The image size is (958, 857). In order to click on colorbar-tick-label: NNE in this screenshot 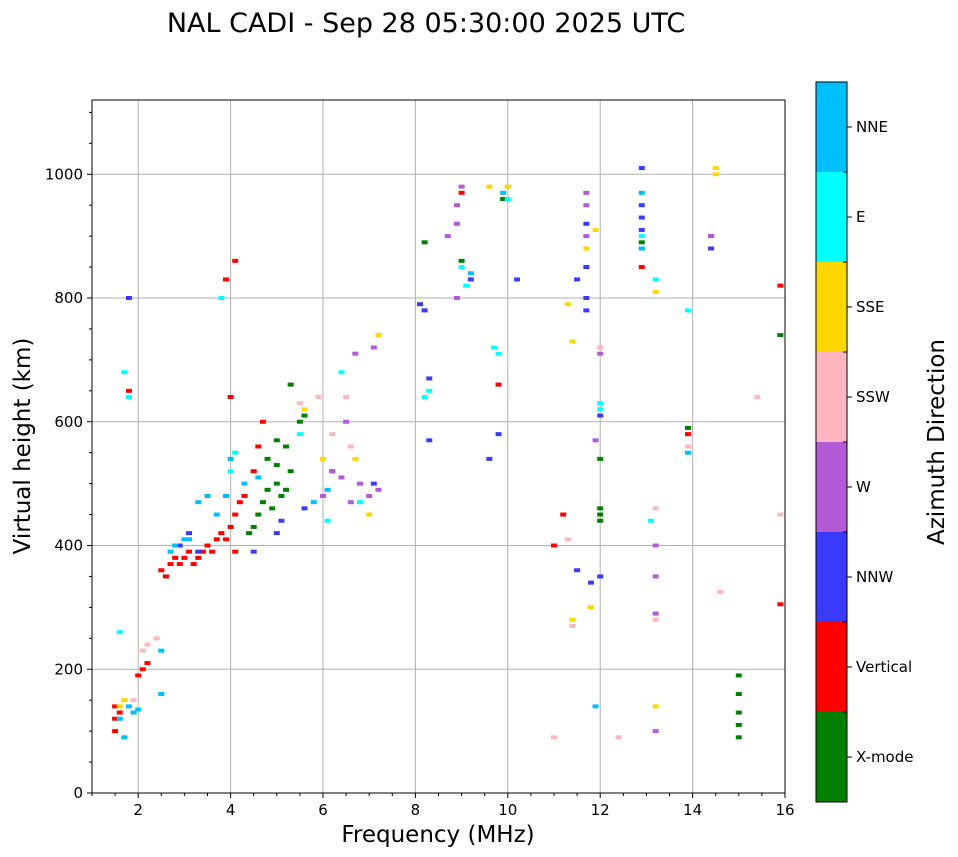, I will do `click(872, 127)`.